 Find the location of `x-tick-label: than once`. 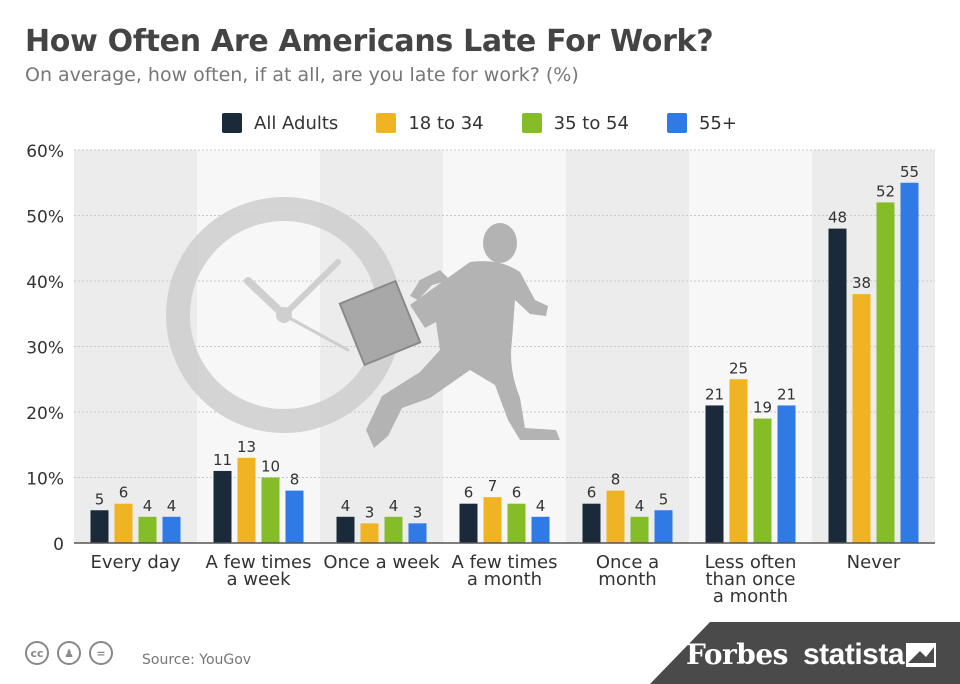

x-tick-label: than once is located at coordinates (750, 579).